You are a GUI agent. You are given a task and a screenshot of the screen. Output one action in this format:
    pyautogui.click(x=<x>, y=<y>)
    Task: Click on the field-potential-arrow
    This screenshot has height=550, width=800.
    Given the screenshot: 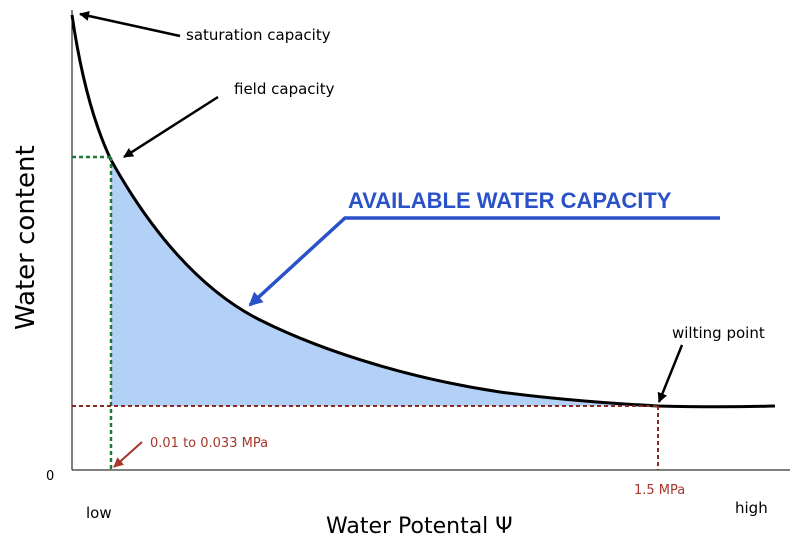 What is the action you would take?
    pyautogui.click(x=128, y=454)
    